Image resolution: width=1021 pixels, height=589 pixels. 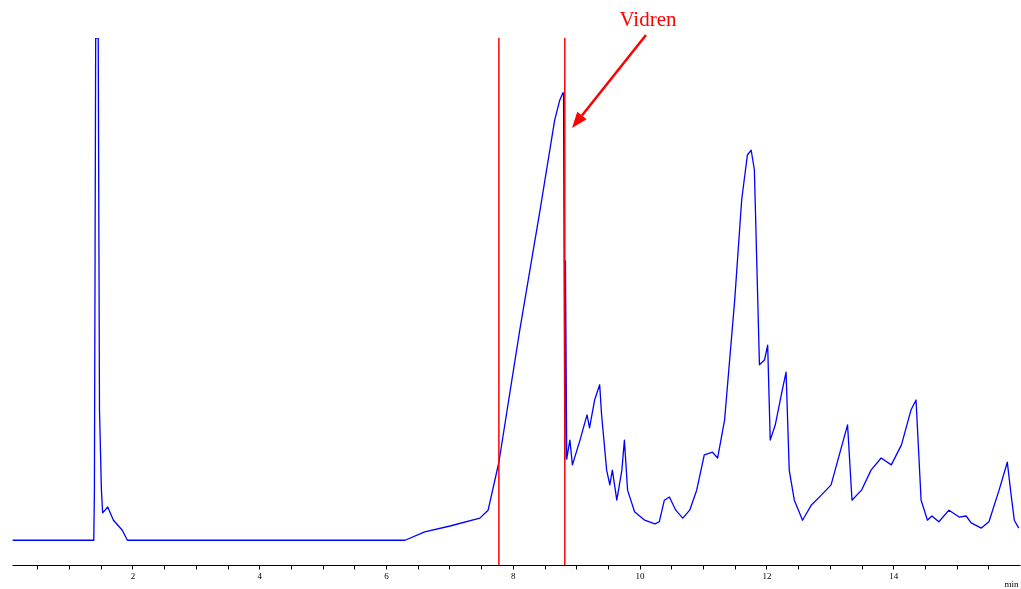 I want to click on x-tick-label: 10, so click(x=640, y=575).